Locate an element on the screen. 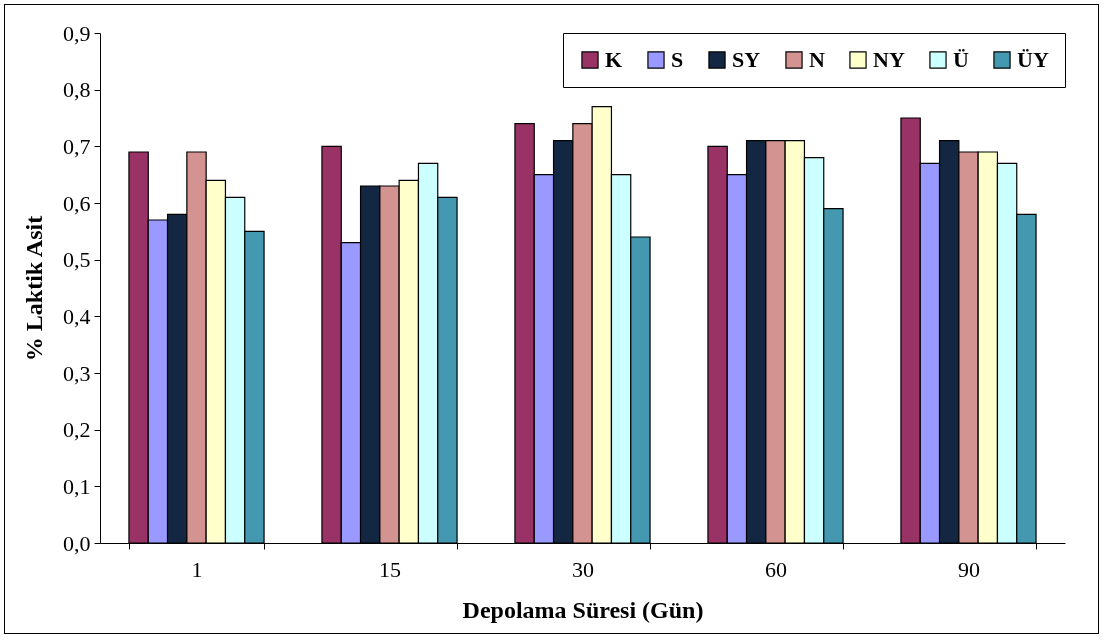  x-tick-label: 60 is located at coordinates (776, 569).